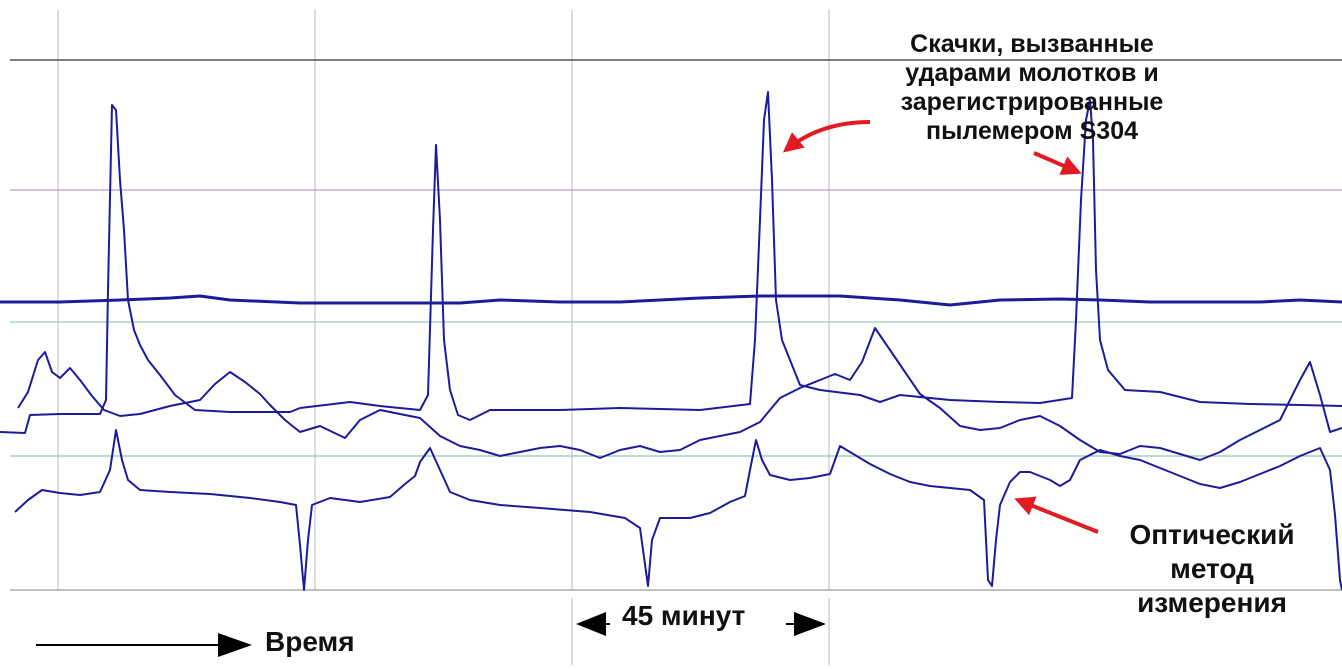  What do you see at coordinates (940, 327) in the screenshot?
I see `annotation-arrows` at bounding box center [940, 327].